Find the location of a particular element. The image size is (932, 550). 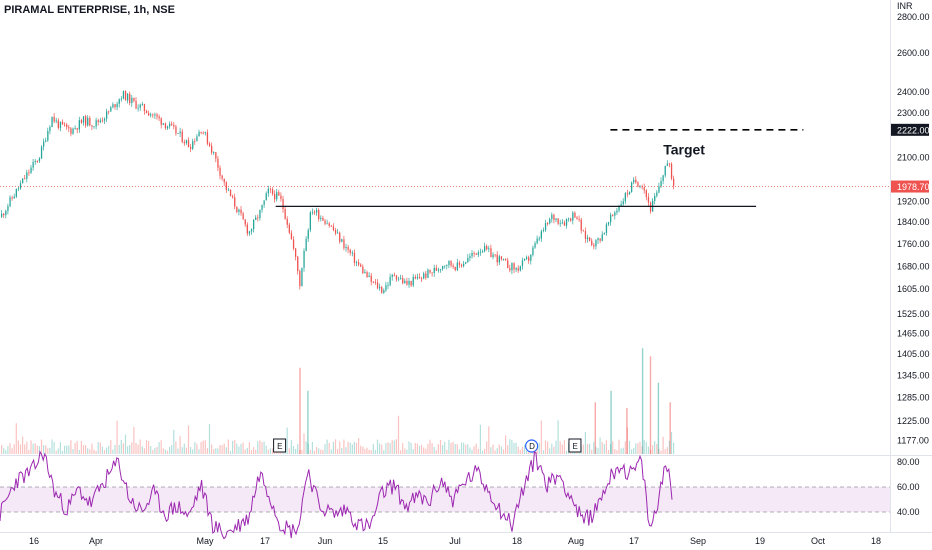

rsi-band is located at coordinates (445, 499).